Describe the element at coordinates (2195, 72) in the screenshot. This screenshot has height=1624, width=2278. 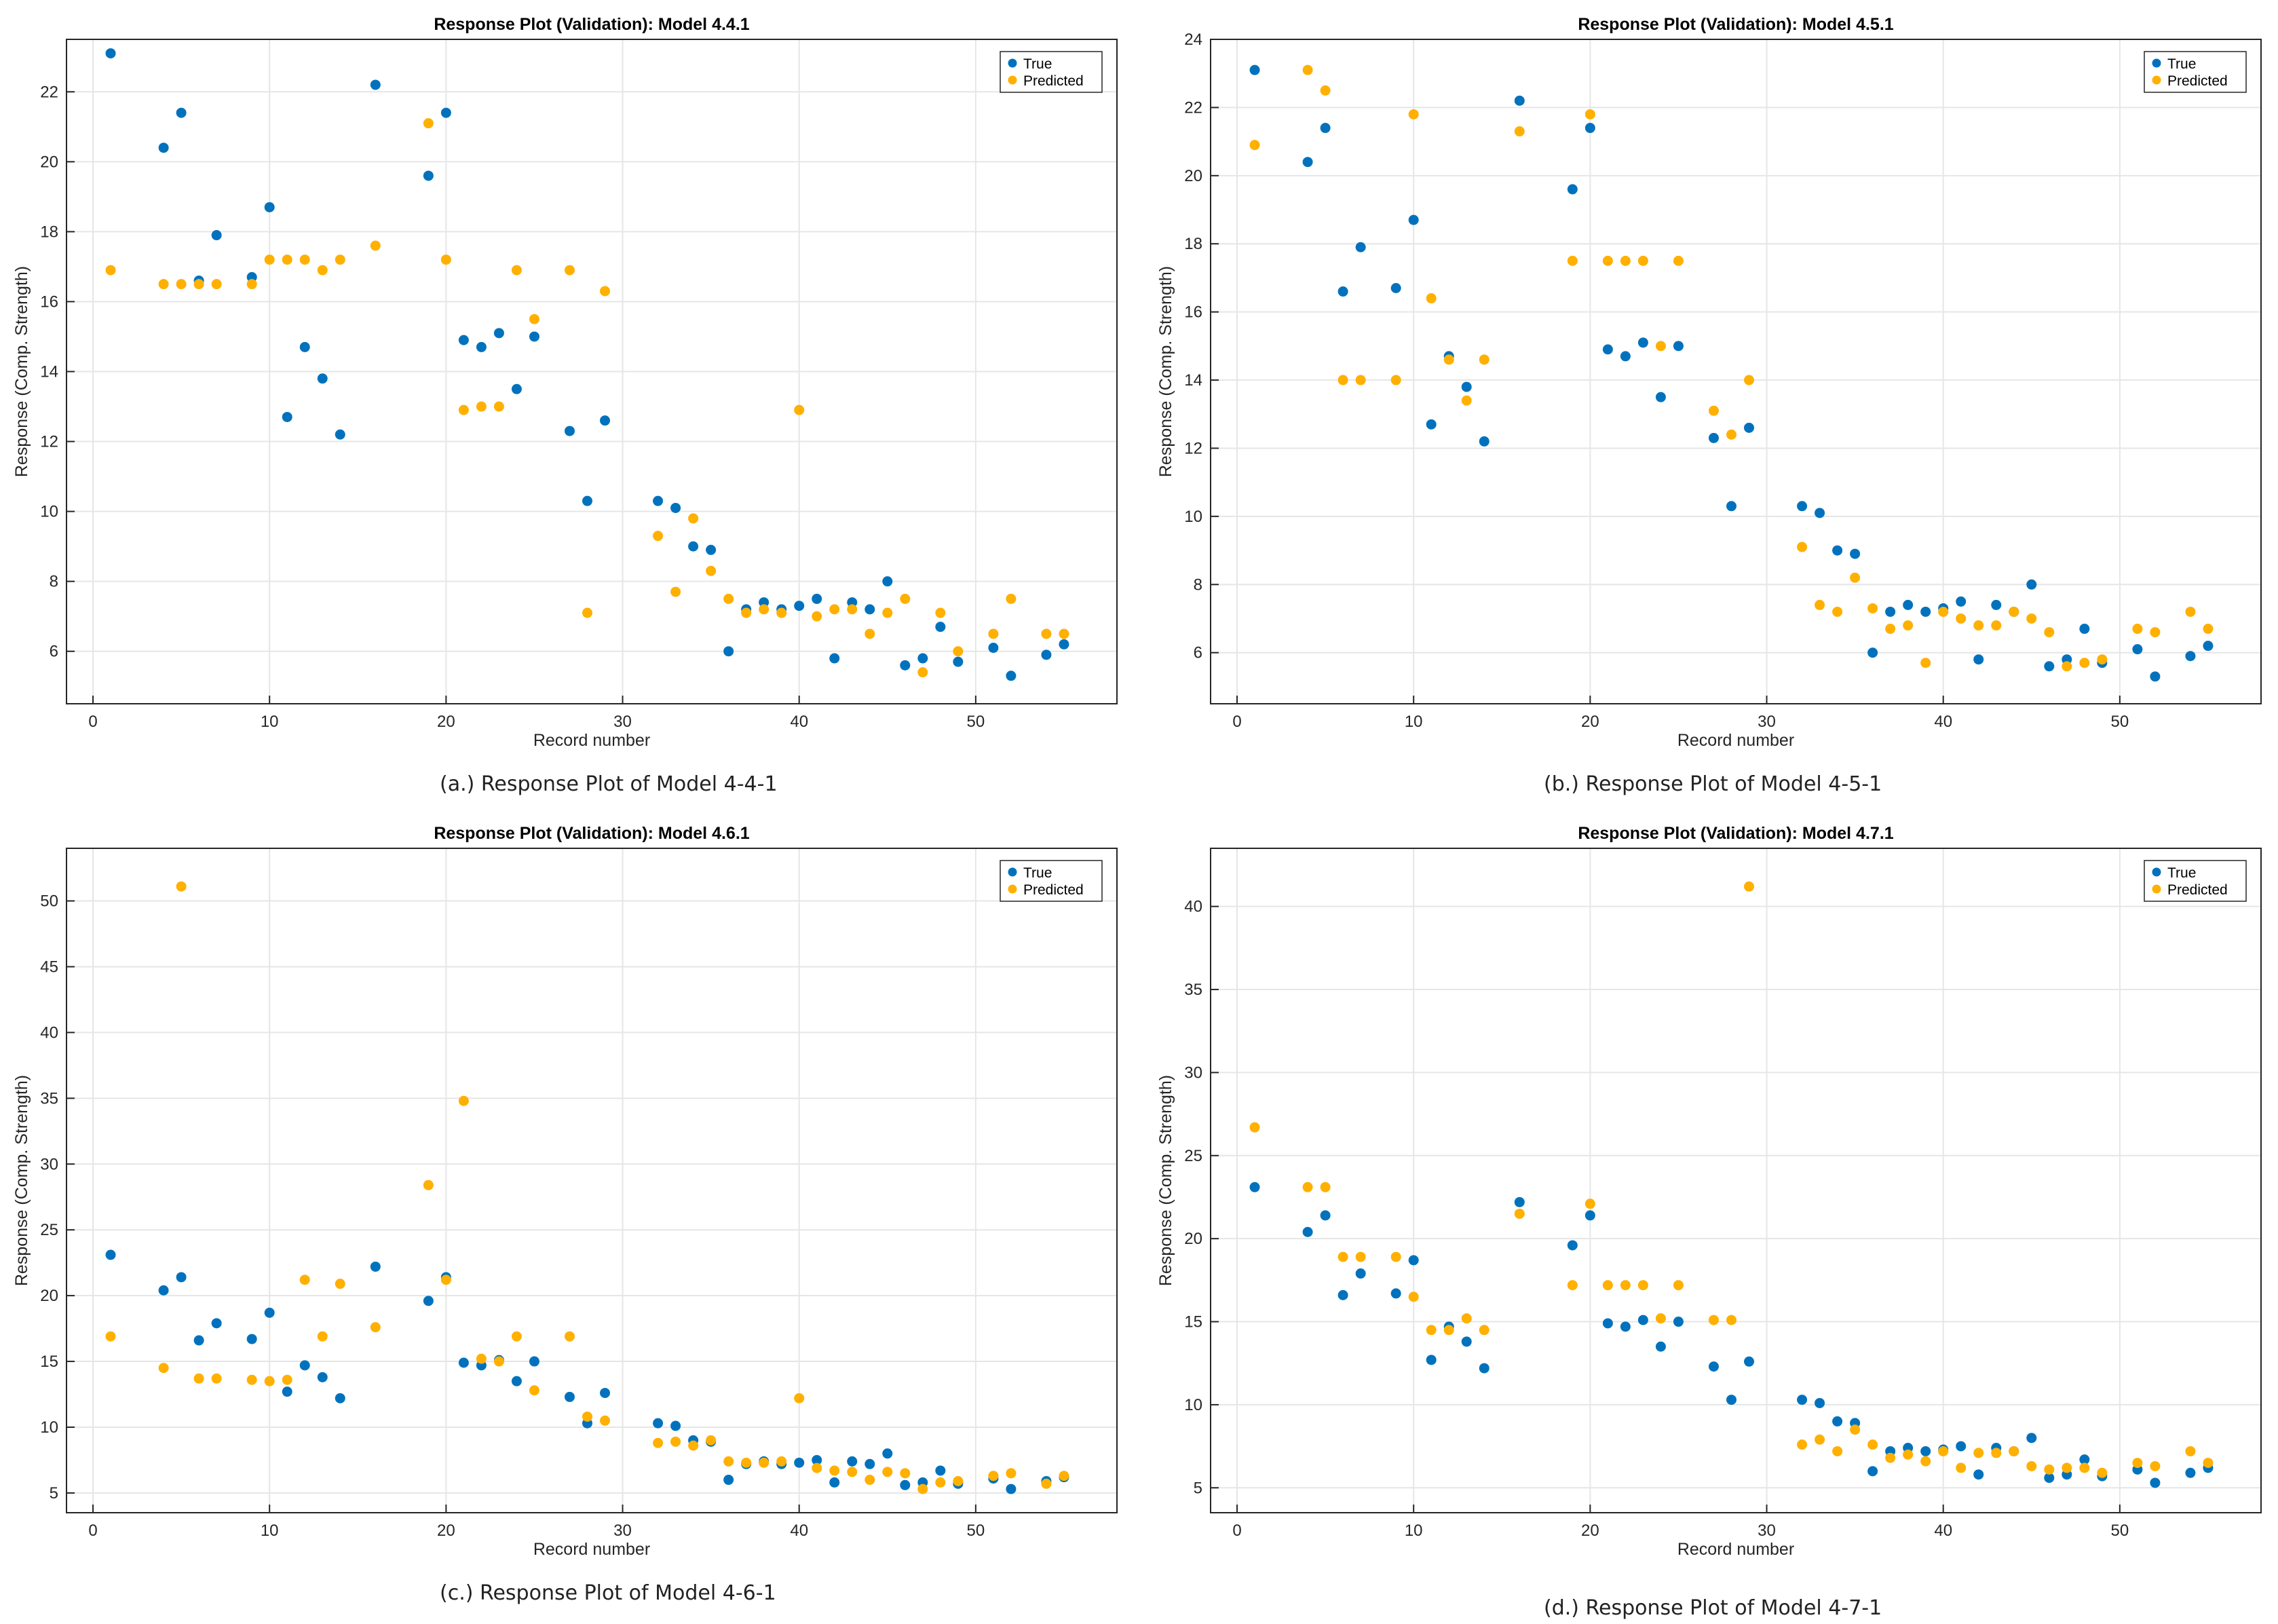
I see `chart-2-legend-box` at that location.